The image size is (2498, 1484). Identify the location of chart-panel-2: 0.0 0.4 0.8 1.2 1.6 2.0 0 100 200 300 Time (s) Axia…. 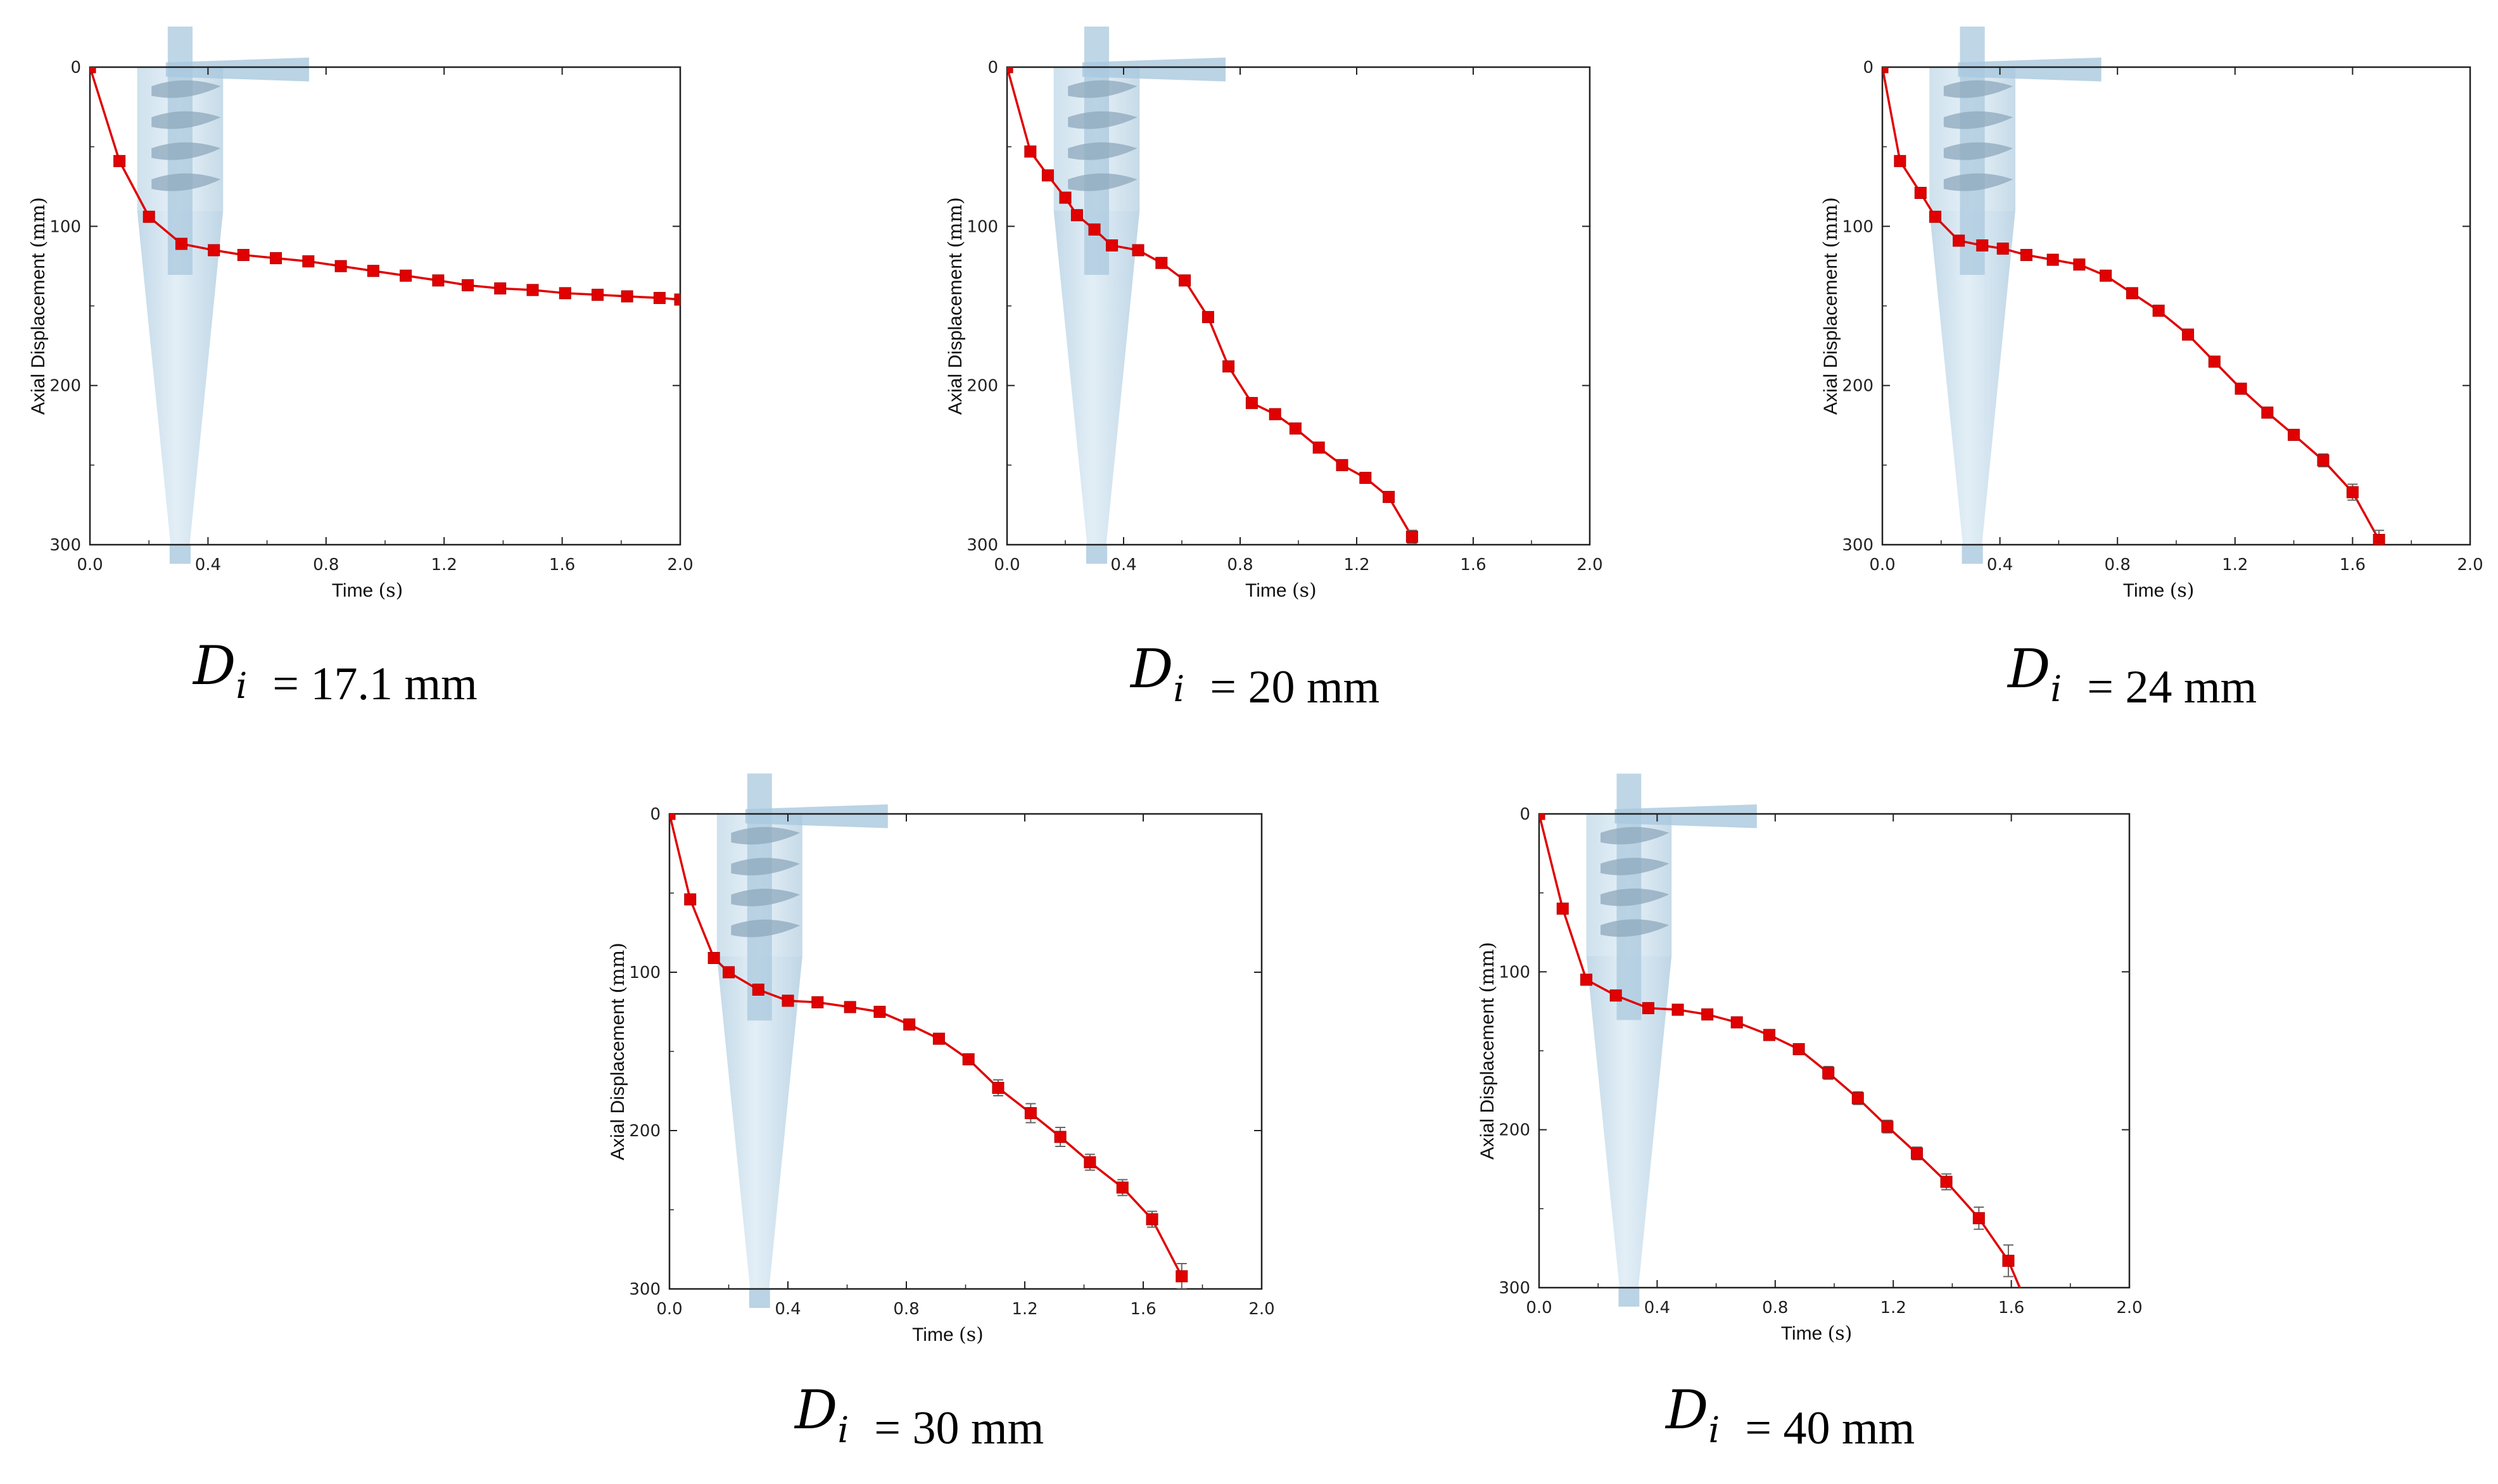
(1273, 369).